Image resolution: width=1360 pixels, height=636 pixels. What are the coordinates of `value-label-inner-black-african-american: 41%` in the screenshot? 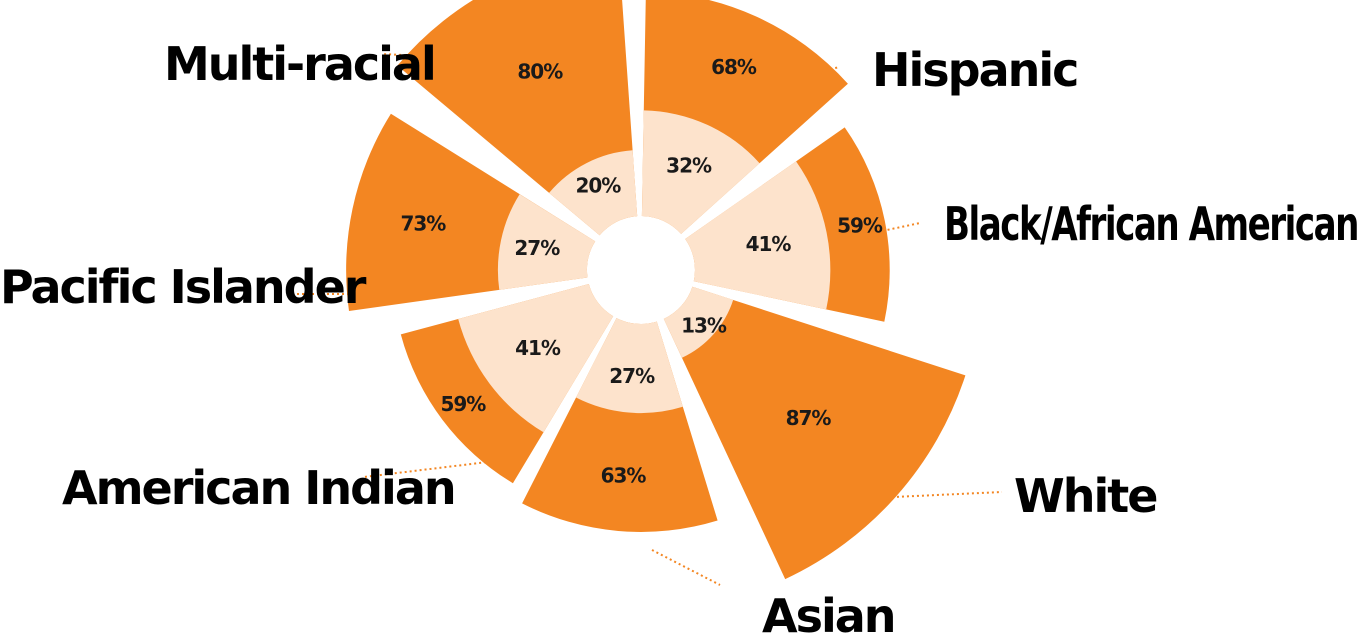 It's located at (769, 244).